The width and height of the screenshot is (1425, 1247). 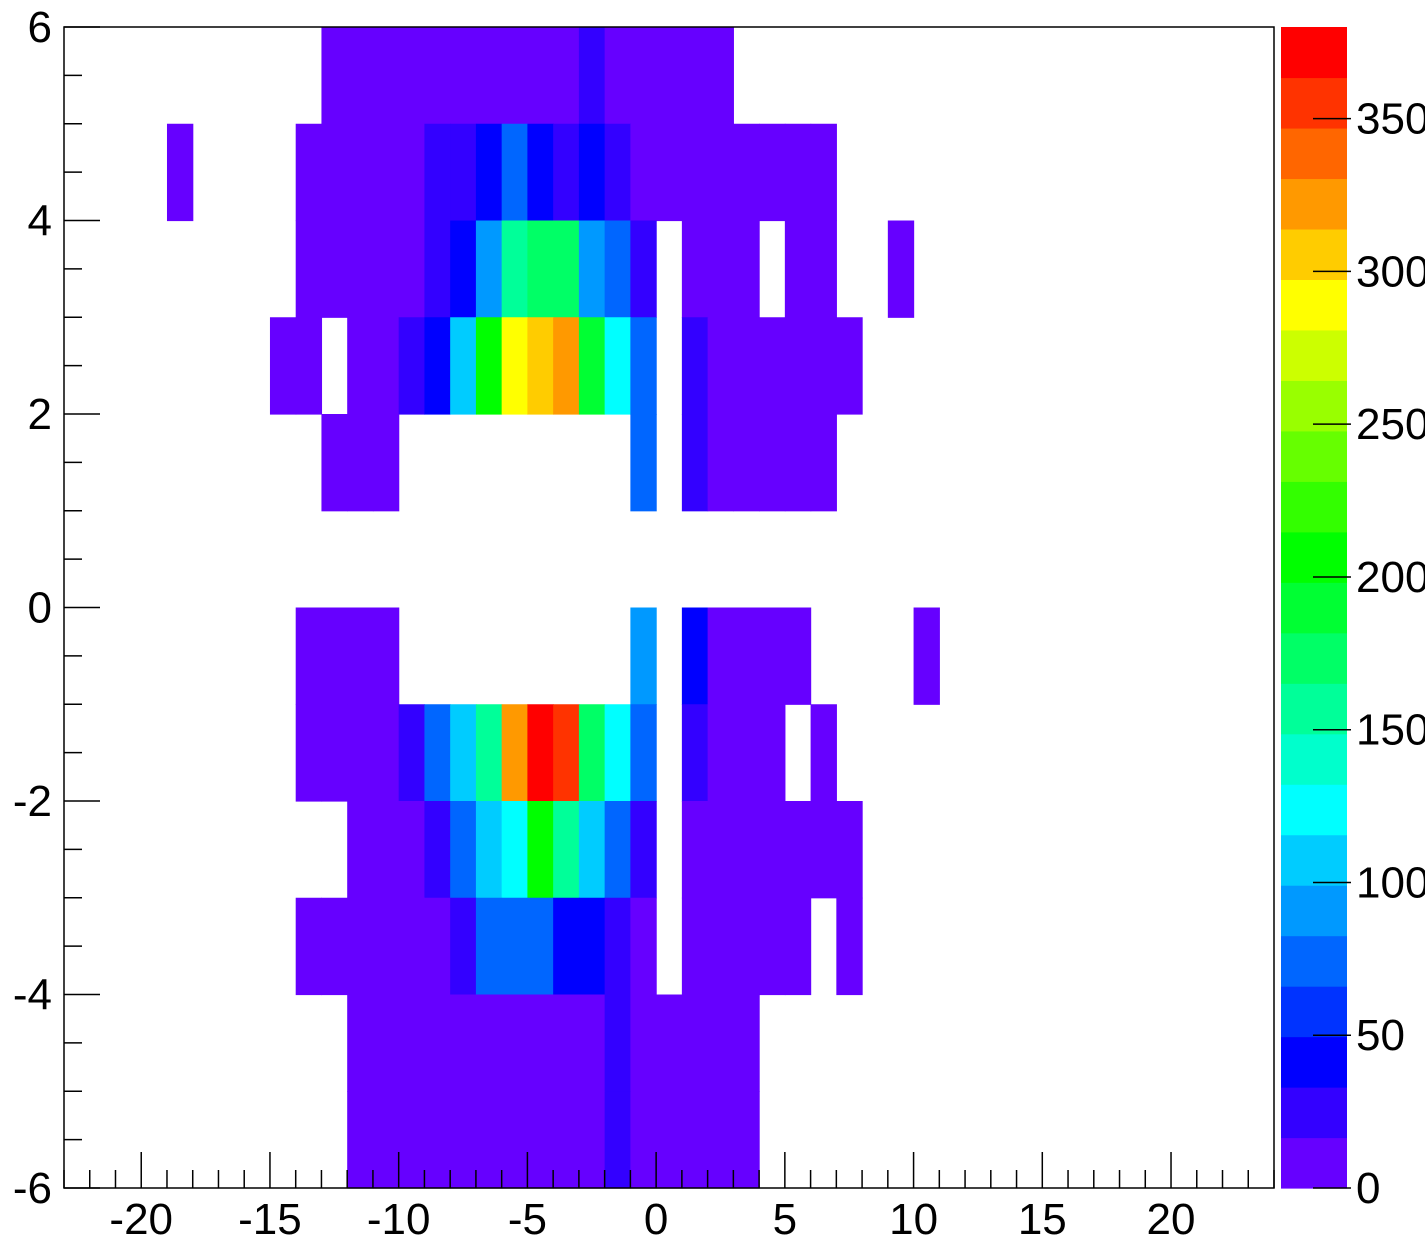 I want to click on colorbar-tick-label: 300, so click(x=1390, y=271).